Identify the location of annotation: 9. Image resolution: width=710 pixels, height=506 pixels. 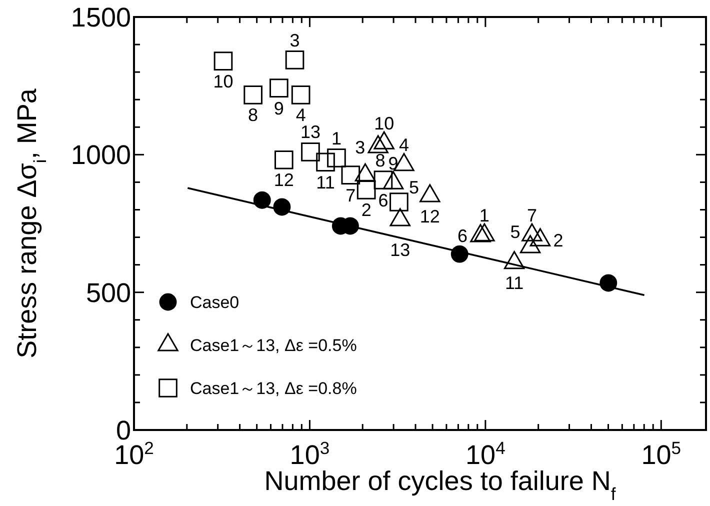
(279, 108).